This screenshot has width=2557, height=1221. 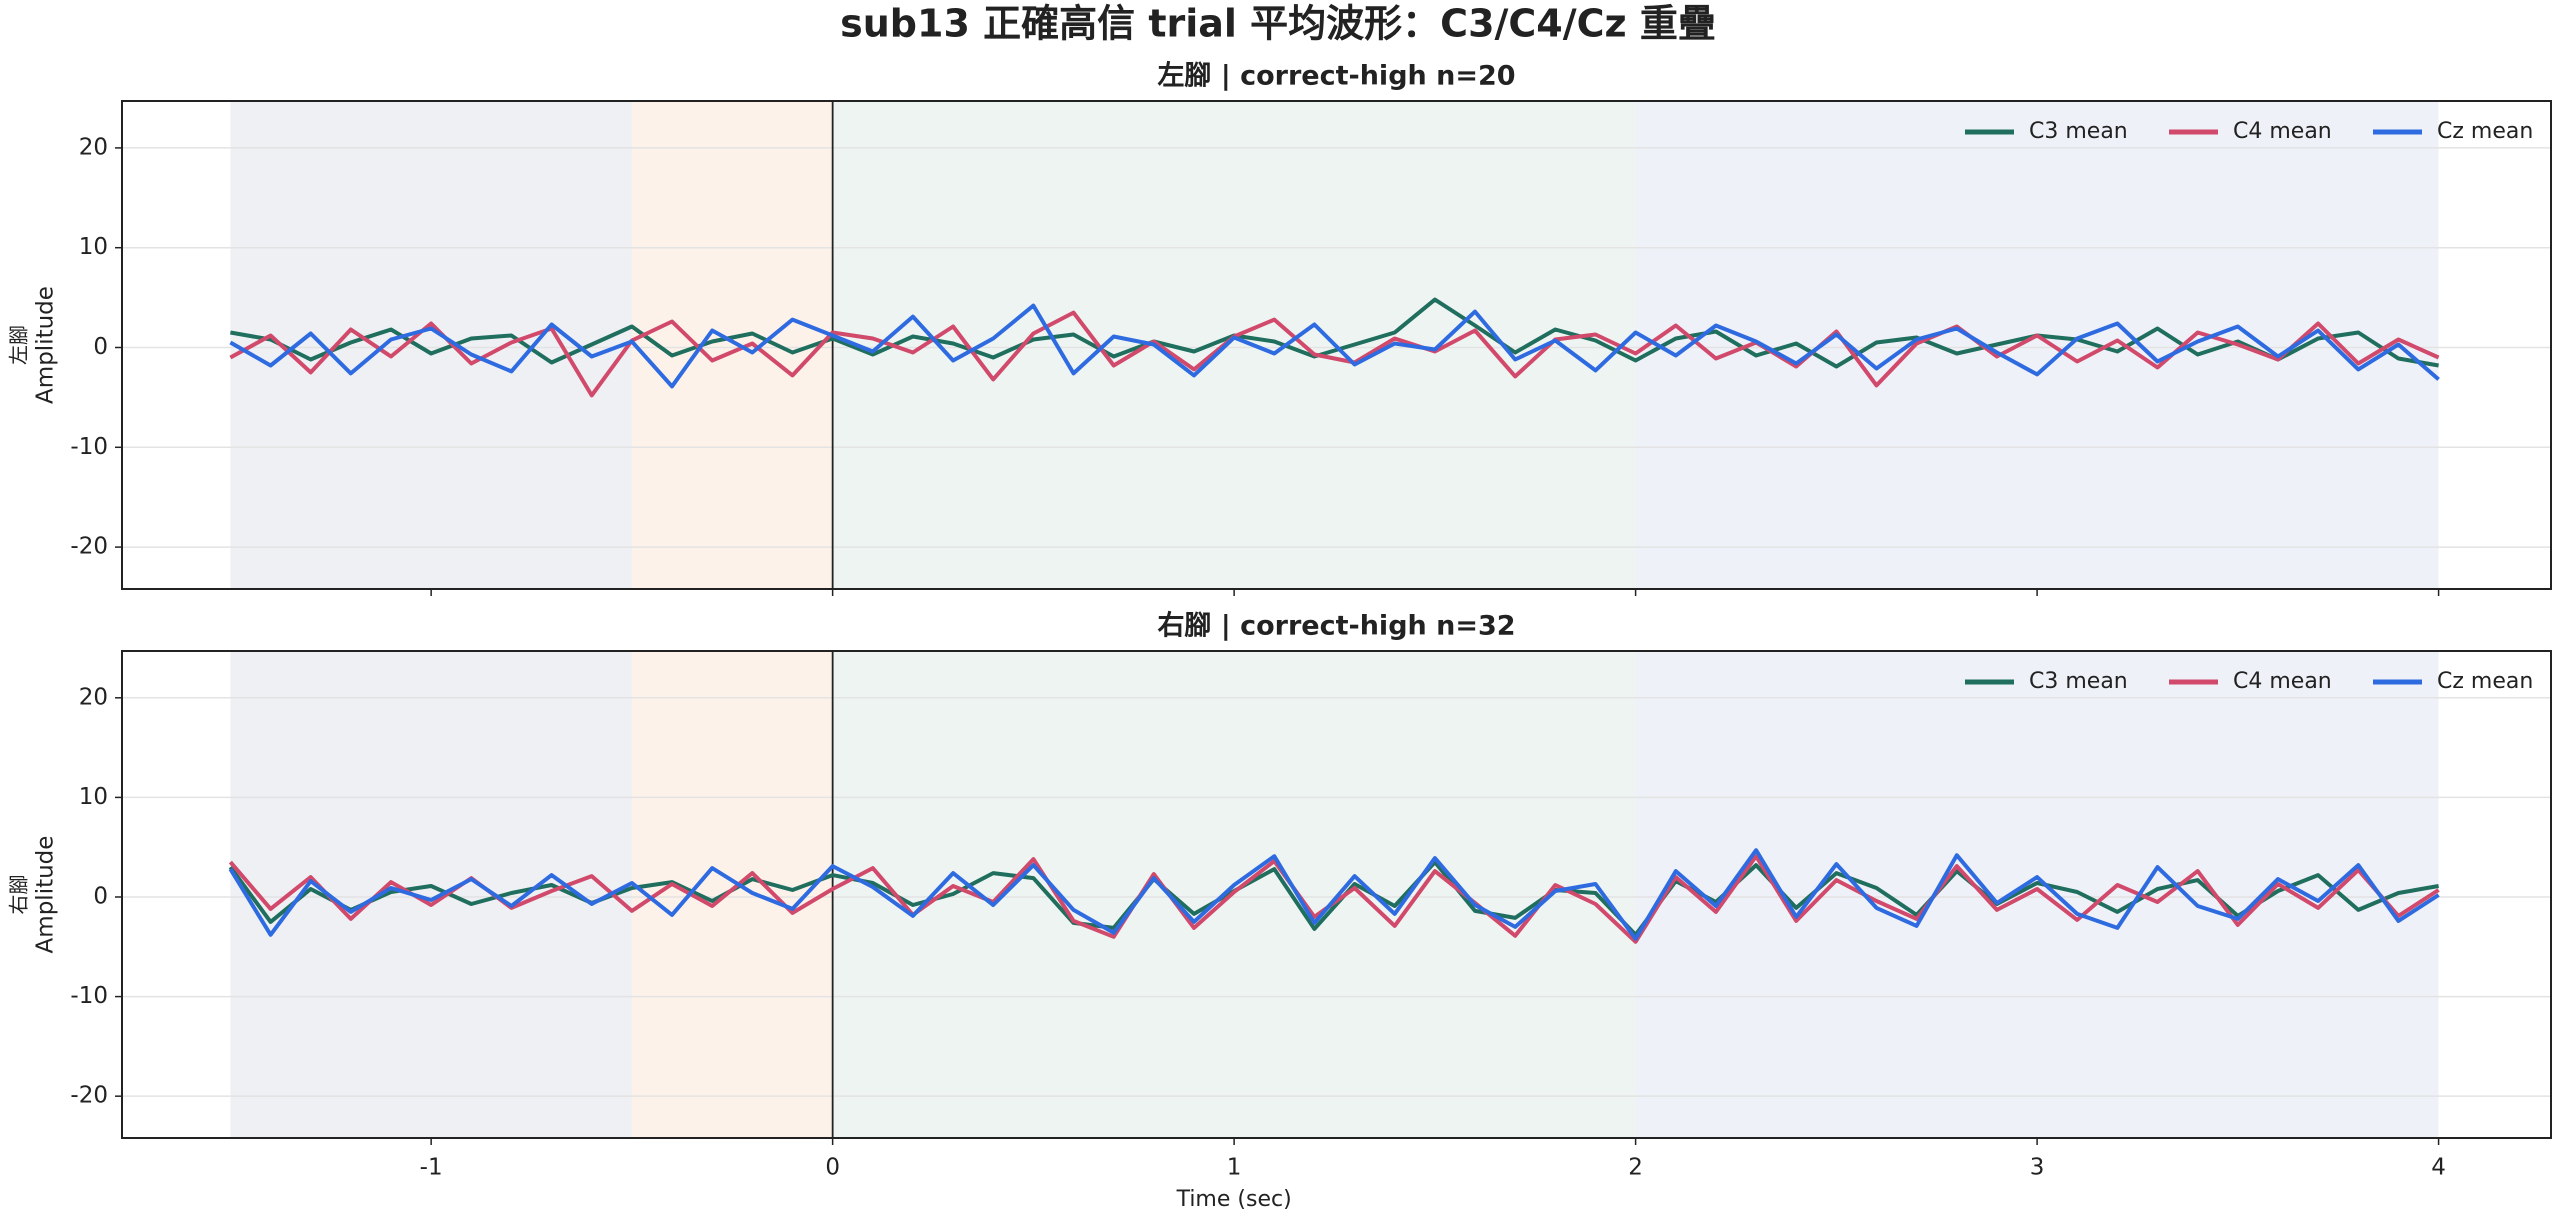 What do you see at coordinates (431, 1168) in the screenshot?
I see `x-tick-label: -1` at bounding box center [431, 1168].